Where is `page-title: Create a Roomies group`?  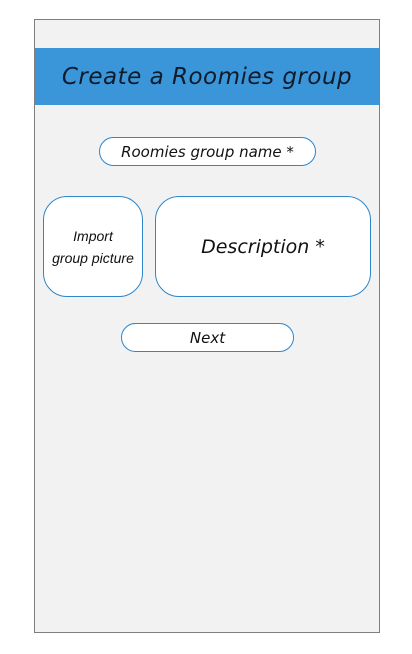 page-title: Create a Roomies group is located at coordinates (207, 76).